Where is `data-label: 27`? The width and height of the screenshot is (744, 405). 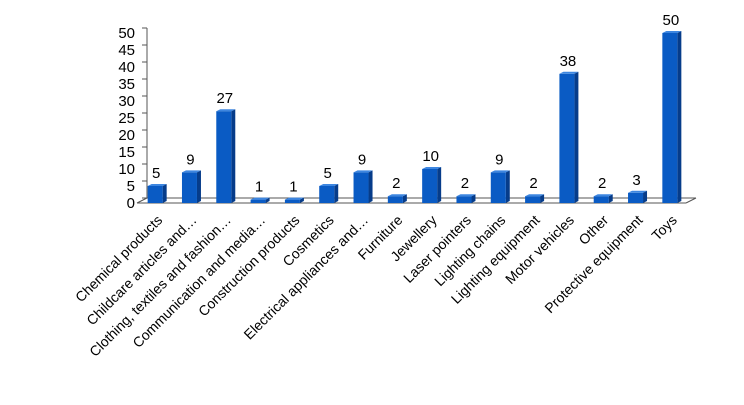
data-label: 27 is located at coordinates (224, 98).